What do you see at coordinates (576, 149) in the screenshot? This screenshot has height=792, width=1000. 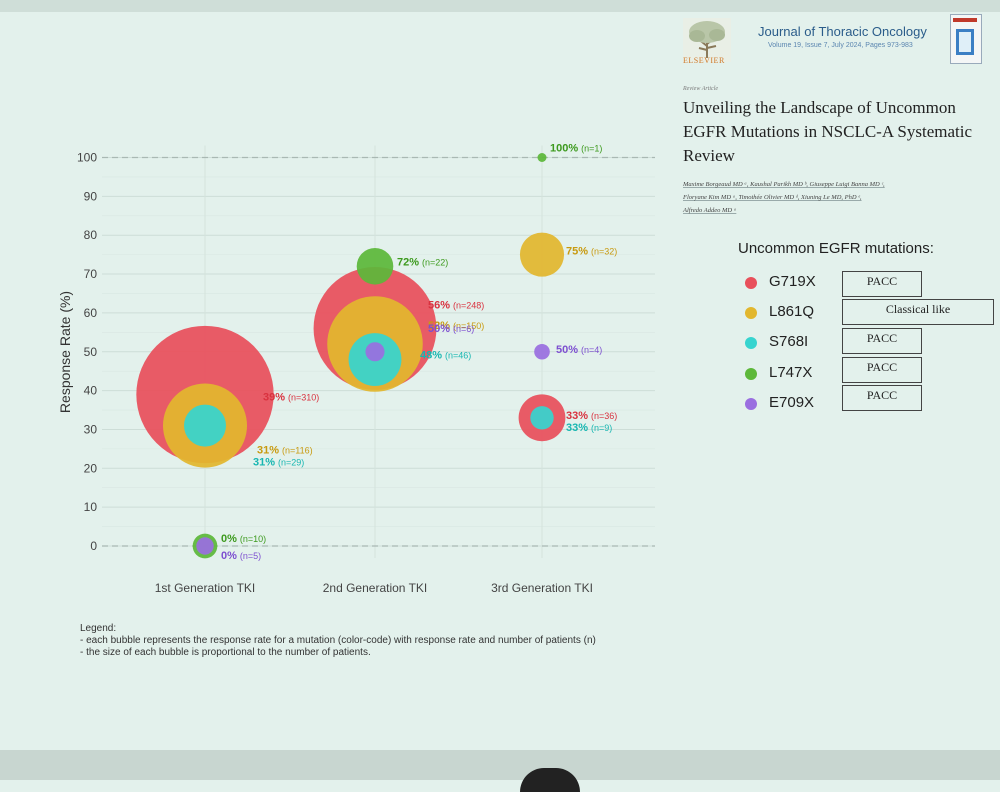 I see `data-label-l747x-3: 100% (n=1)` at bounding box center [576, 149].